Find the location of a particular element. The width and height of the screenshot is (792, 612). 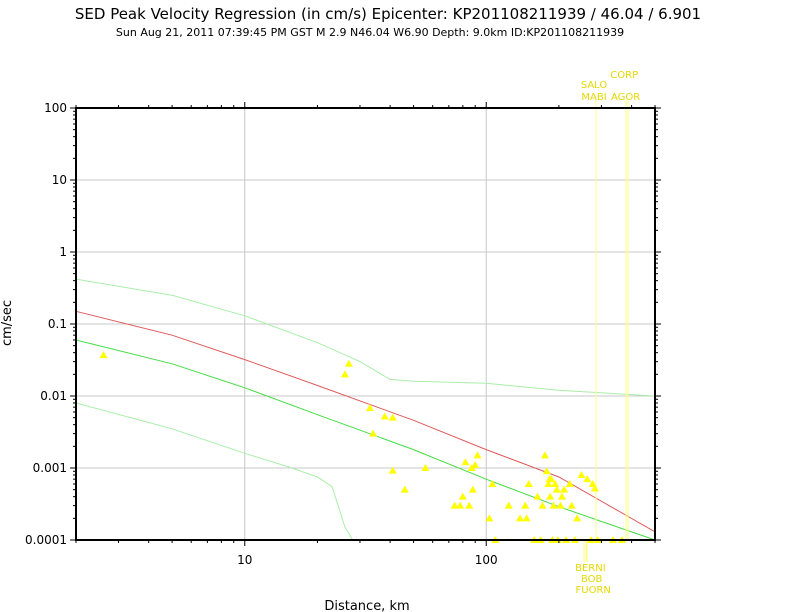

station-label: CORP is located at coordinates (624, 75).